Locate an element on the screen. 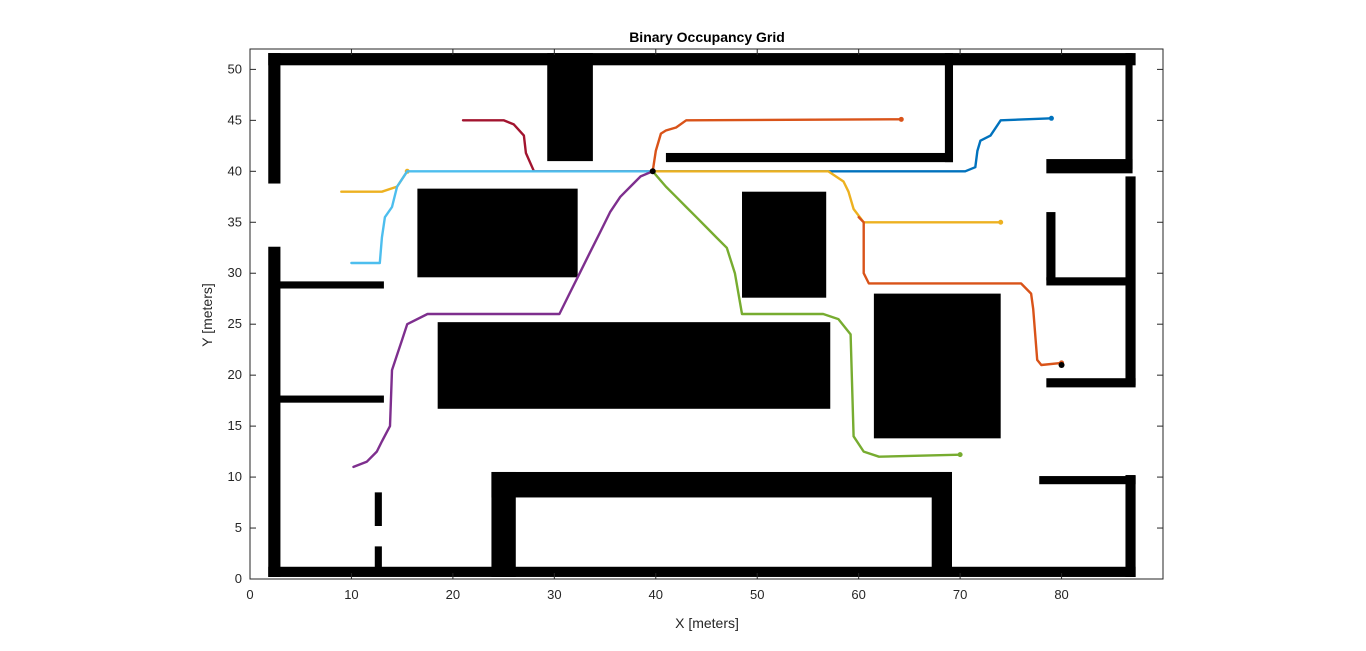 This screenshot has width=1366, height=651. obstacle-left-post-lower is located at coordinates (378, 557).